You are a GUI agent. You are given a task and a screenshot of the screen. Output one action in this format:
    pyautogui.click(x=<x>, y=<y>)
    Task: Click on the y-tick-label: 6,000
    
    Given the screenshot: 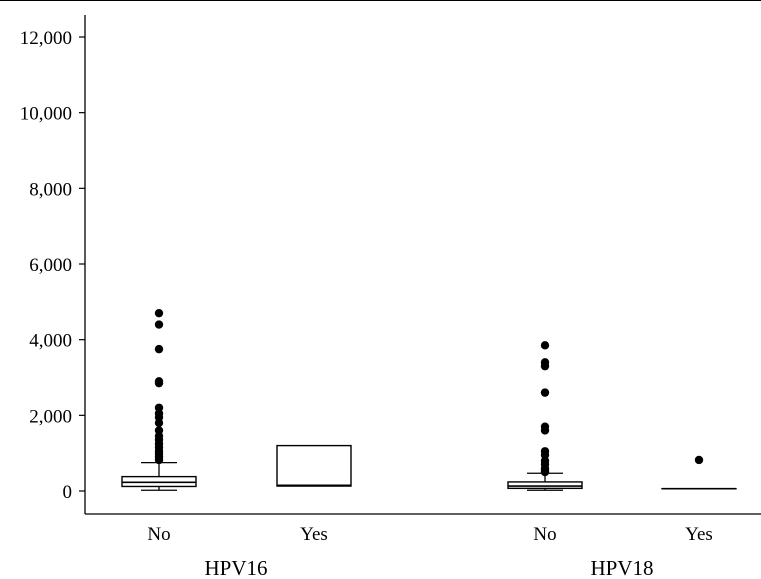 What is the action you would take?
    pyautogui.click(x=50, y=265)
    